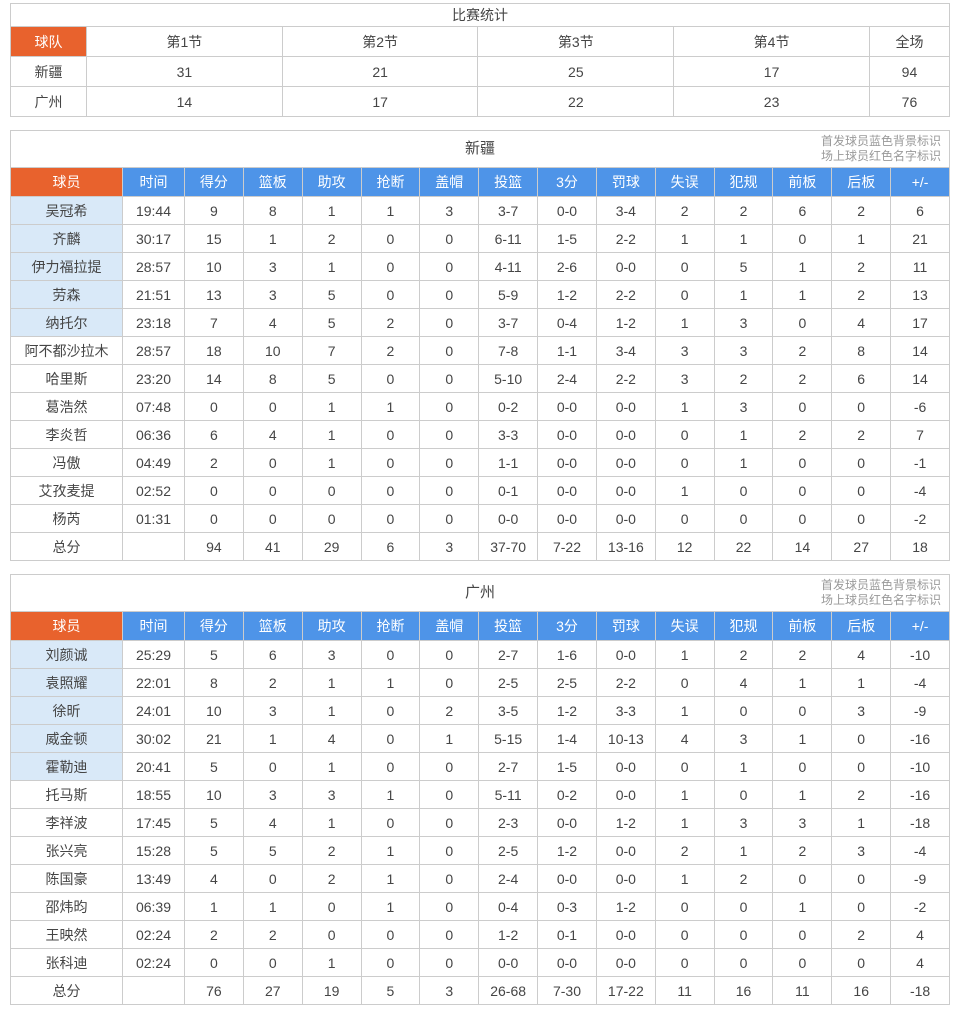 The width and height of the screenshot is (960, 1030). Describe the element at coordinates (508, 794) in the screenshot. I see `stat-cell: 5-11` at that location.